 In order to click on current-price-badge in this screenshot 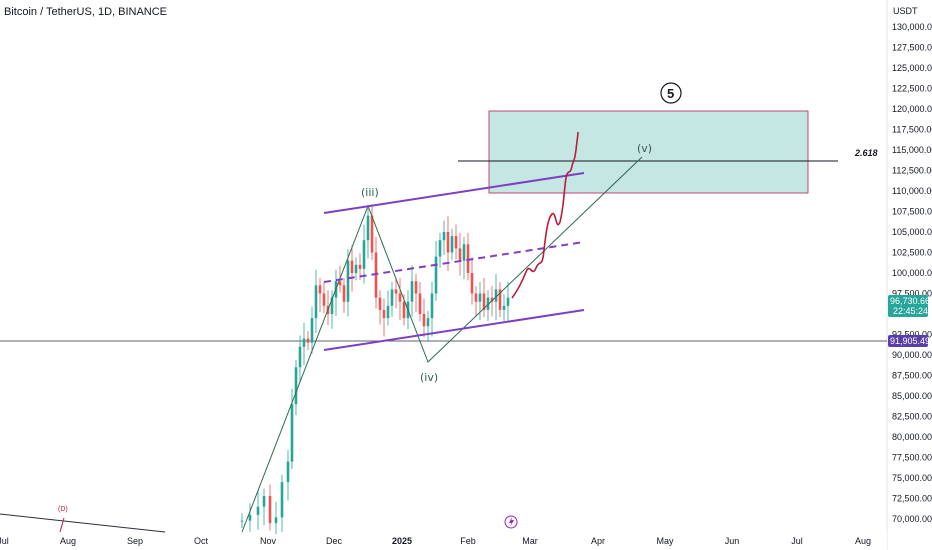, I will do `click(908, 306)`.